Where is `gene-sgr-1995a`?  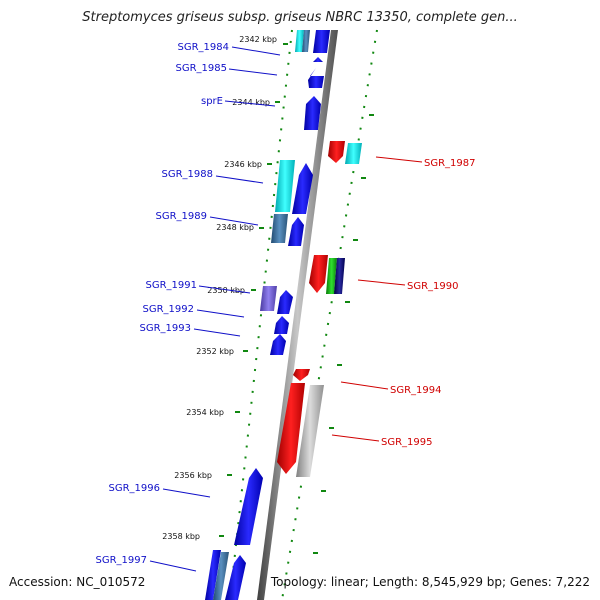 gene-sgr-1995a is located at coordinates (291, 428).